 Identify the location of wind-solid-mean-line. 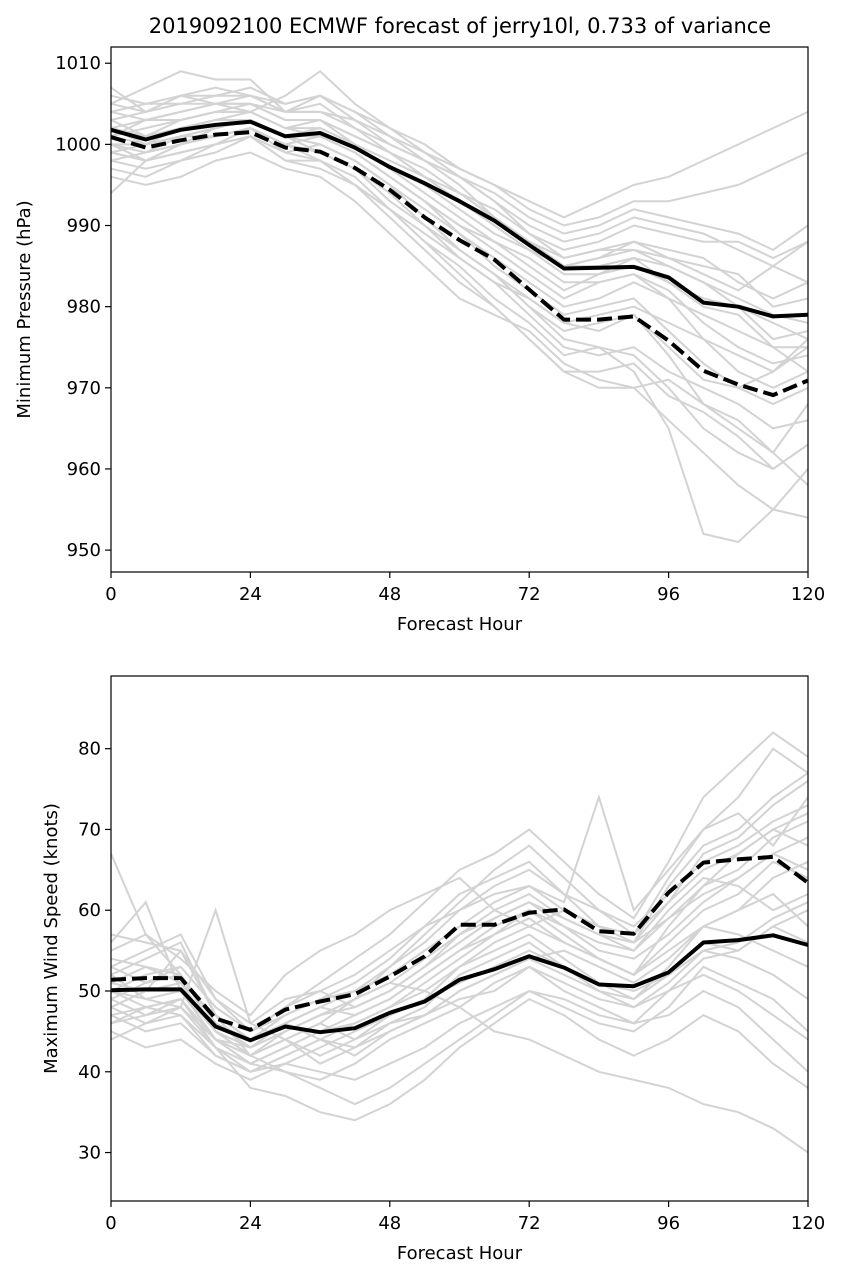
(459, 988).